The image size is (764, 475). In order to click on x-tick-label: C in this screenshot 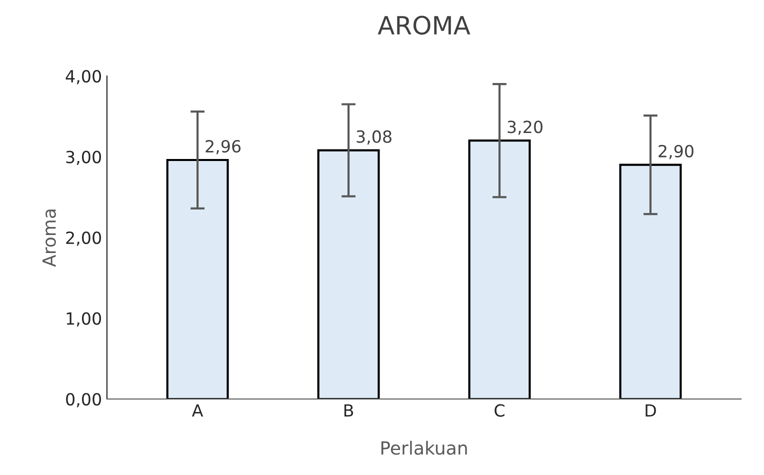, I will do `click(499, 410)`.